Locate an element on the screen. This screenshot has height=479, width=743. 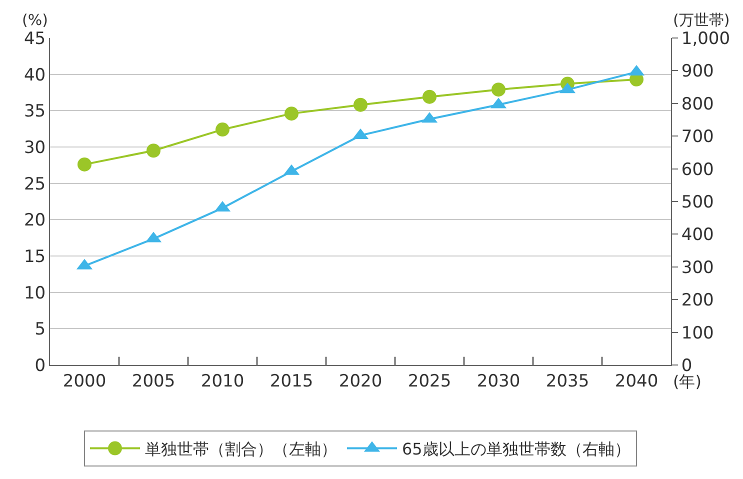
y-tick-label: 0 is located at coordinates (40, 366).